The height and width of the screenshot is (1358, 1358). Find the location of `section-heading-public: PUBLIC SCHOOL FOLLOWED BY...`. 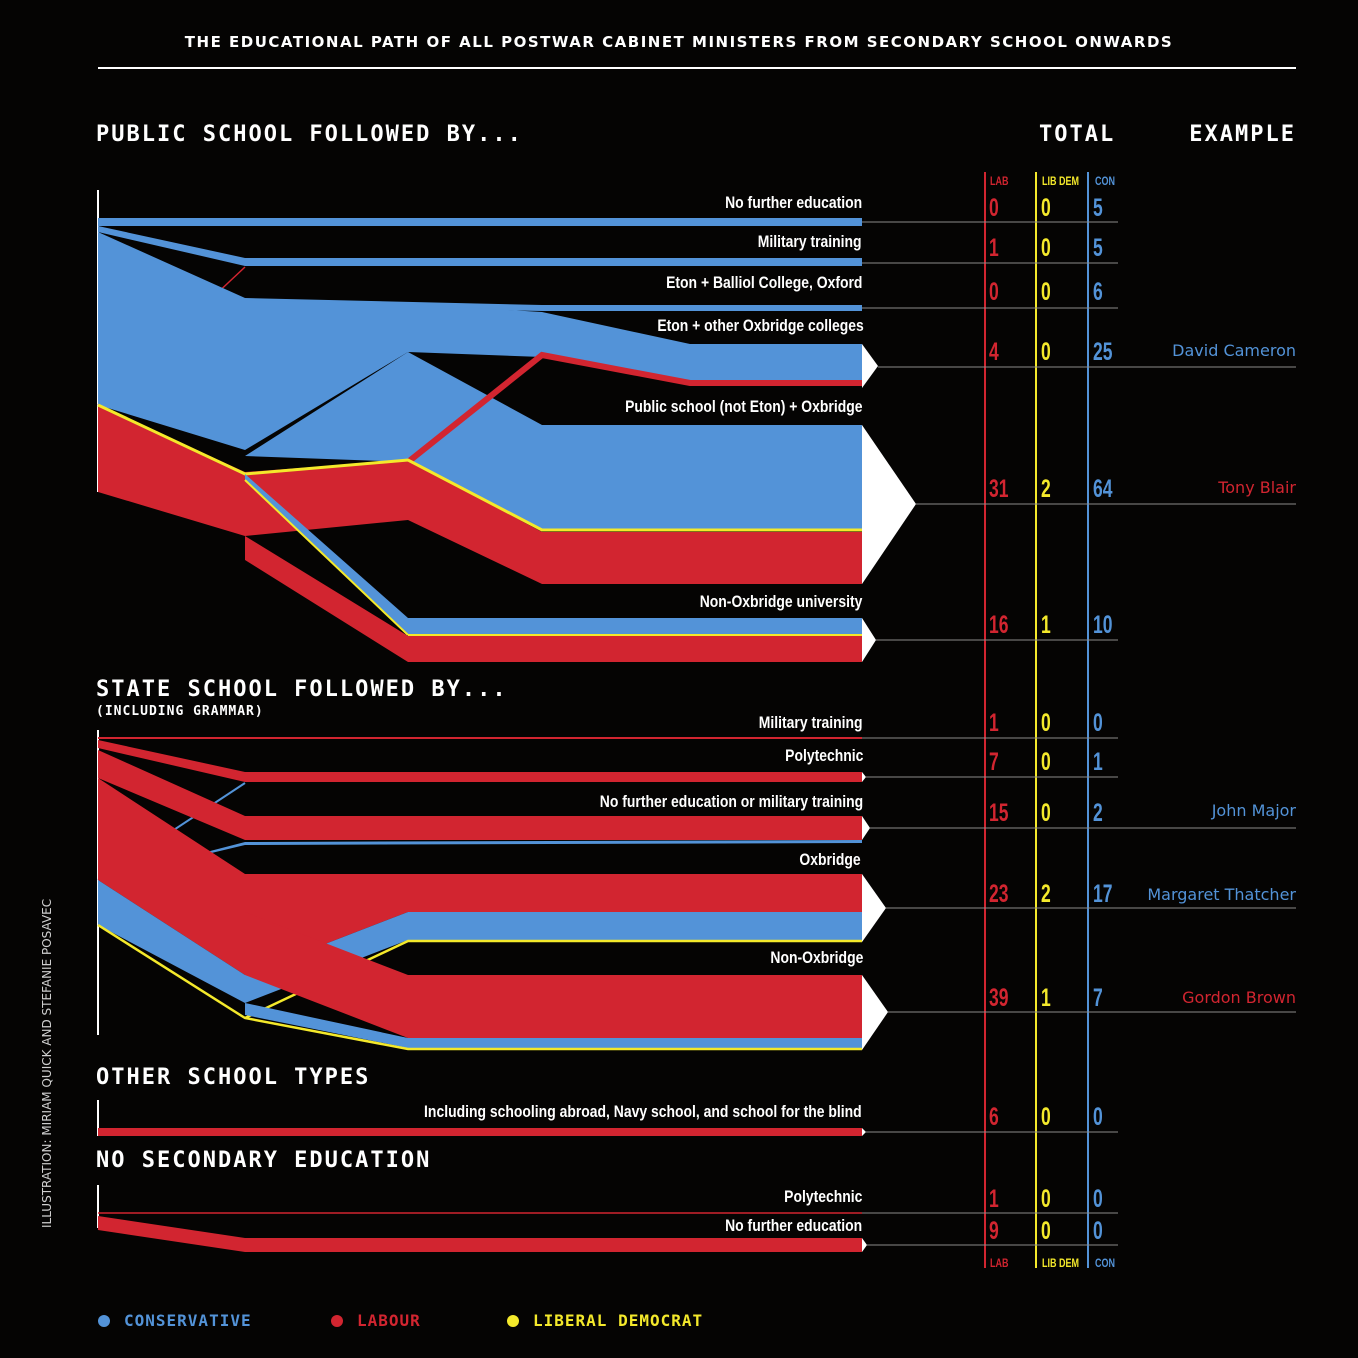

section-heading-public: PUBLIC SCHOOL FOLLOWED BY... is located at coordinates (309, 134).